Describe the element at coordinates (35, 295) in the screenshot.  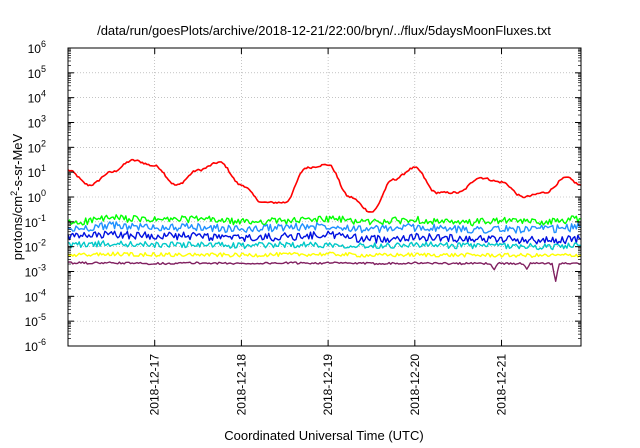
I see `y-tick-label: 10⁻⁴` at that location.